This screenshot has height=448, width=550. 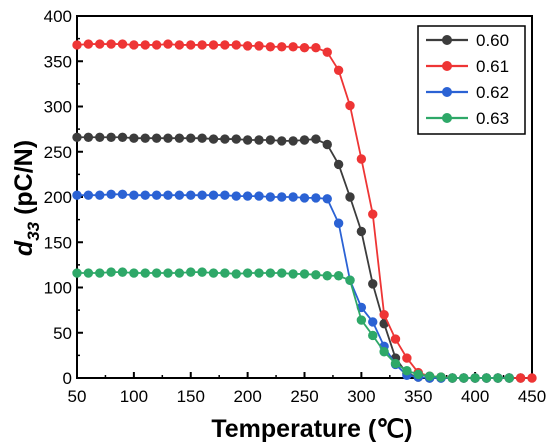 I want to click on y-tick-label: 100, so click(x=58, y=288).